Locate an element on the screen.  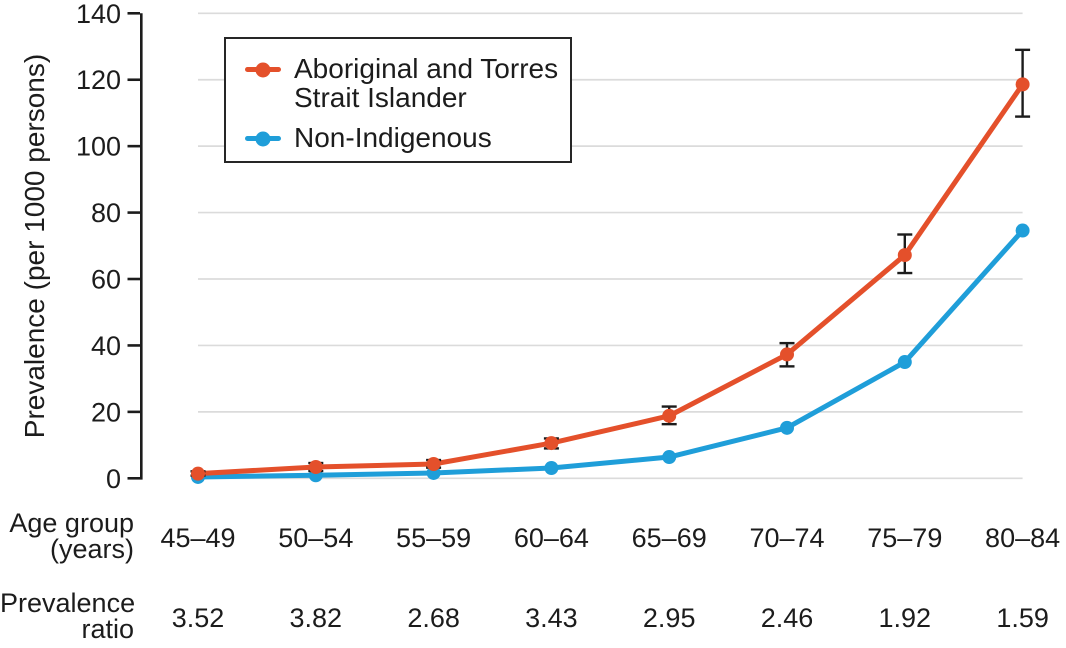
prevalence-ratio-value: 1.59 is located at coordinates (1022, 618).